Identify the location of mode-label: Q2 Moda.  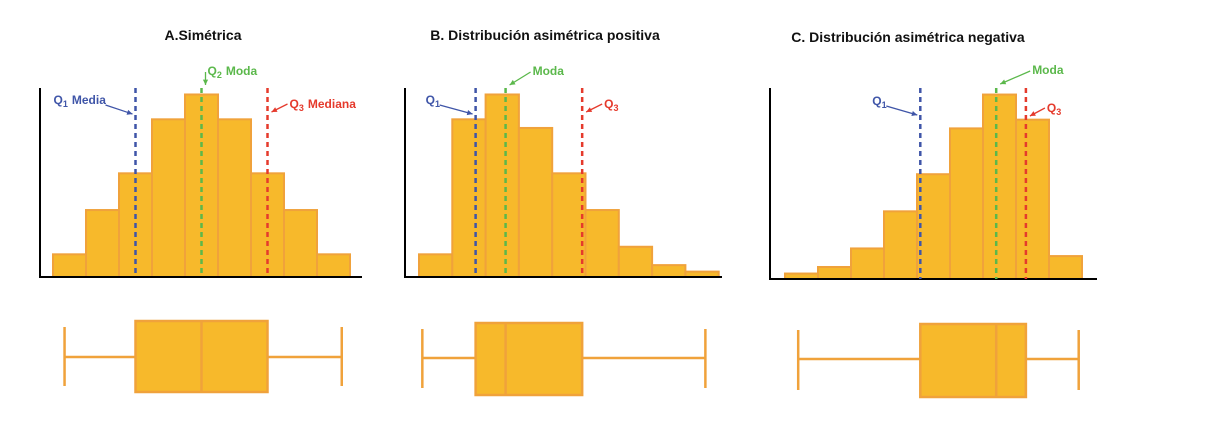
(233, 72).